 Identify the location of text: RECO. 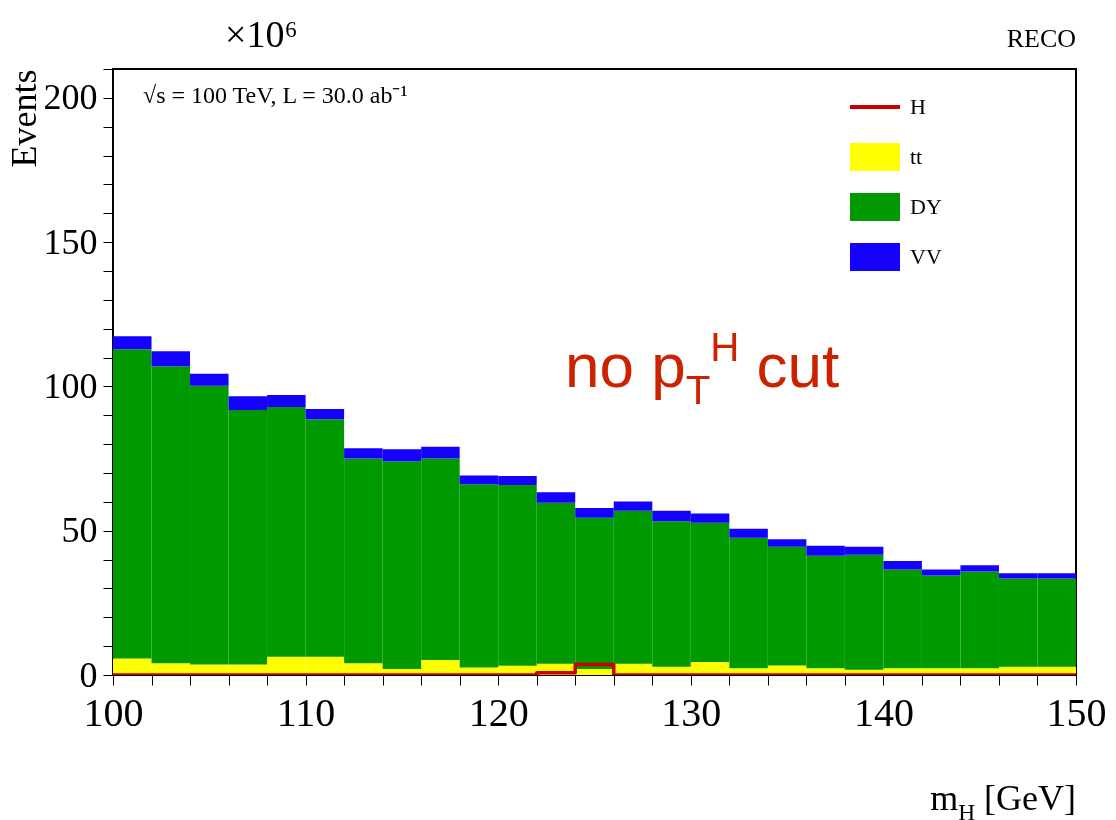
(1041, 38).